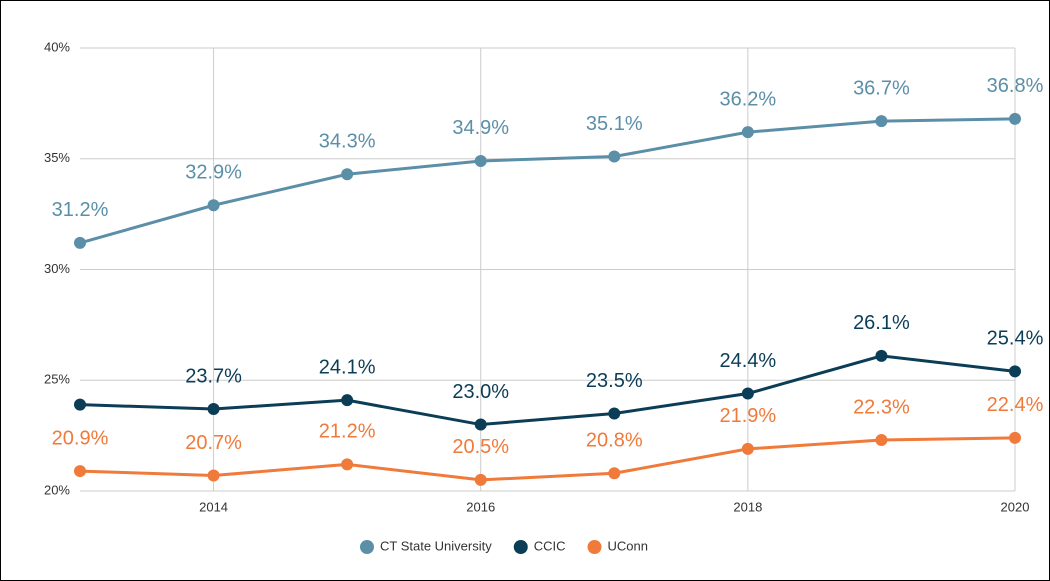 The height and width of the screenshot is (581, 1050). What do you see at coordinates (747, 506) in the screenshot?
I see `x-tick-label: 2018` at bounding box center [747, 506].